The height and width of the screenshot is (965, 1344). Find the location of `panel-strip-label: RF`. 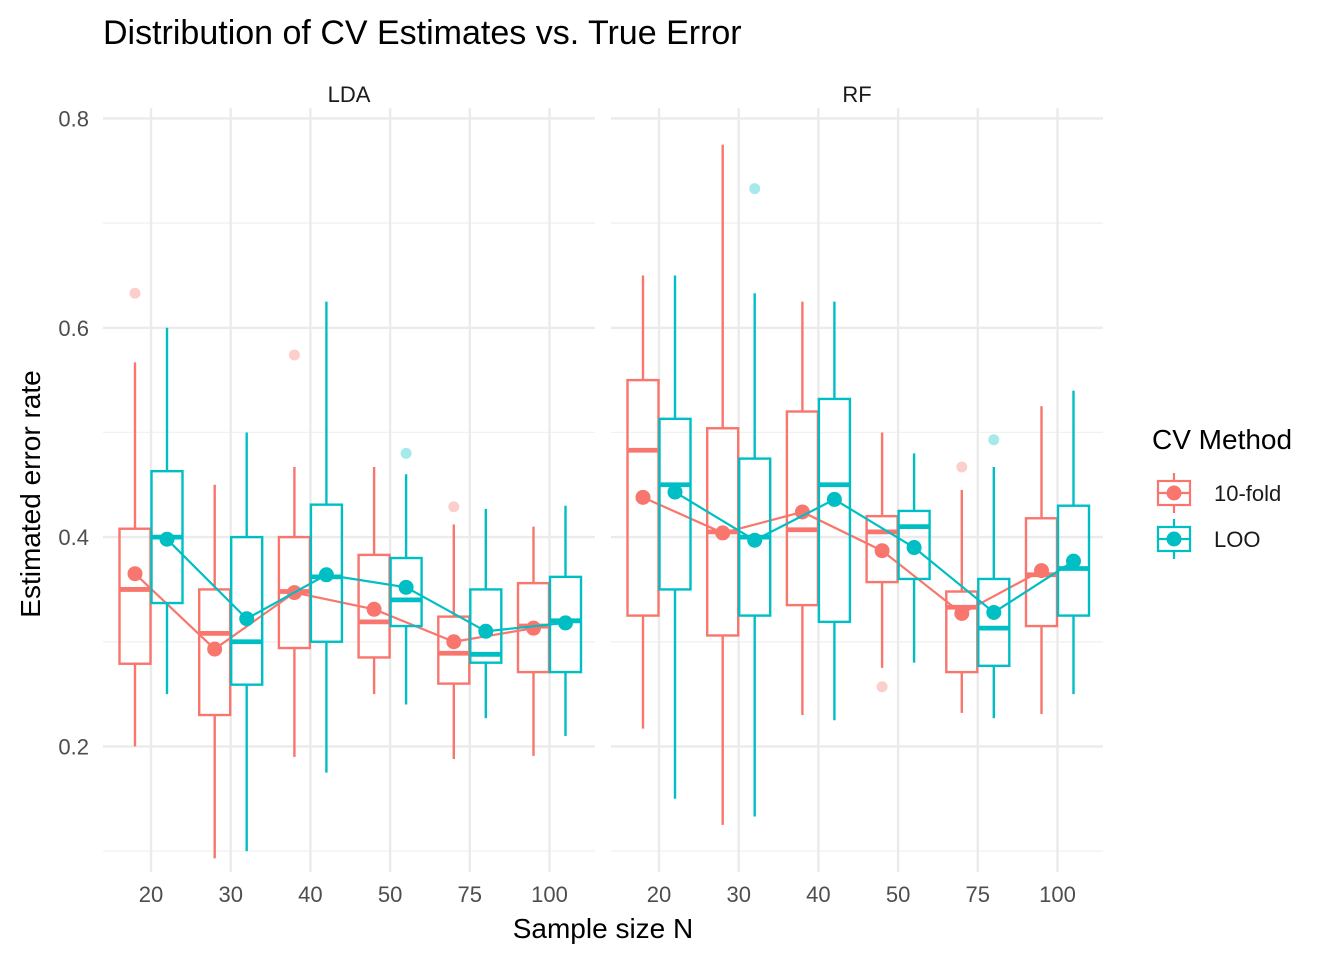

panel-strip-label: RF is located at coordinates (856, 94).